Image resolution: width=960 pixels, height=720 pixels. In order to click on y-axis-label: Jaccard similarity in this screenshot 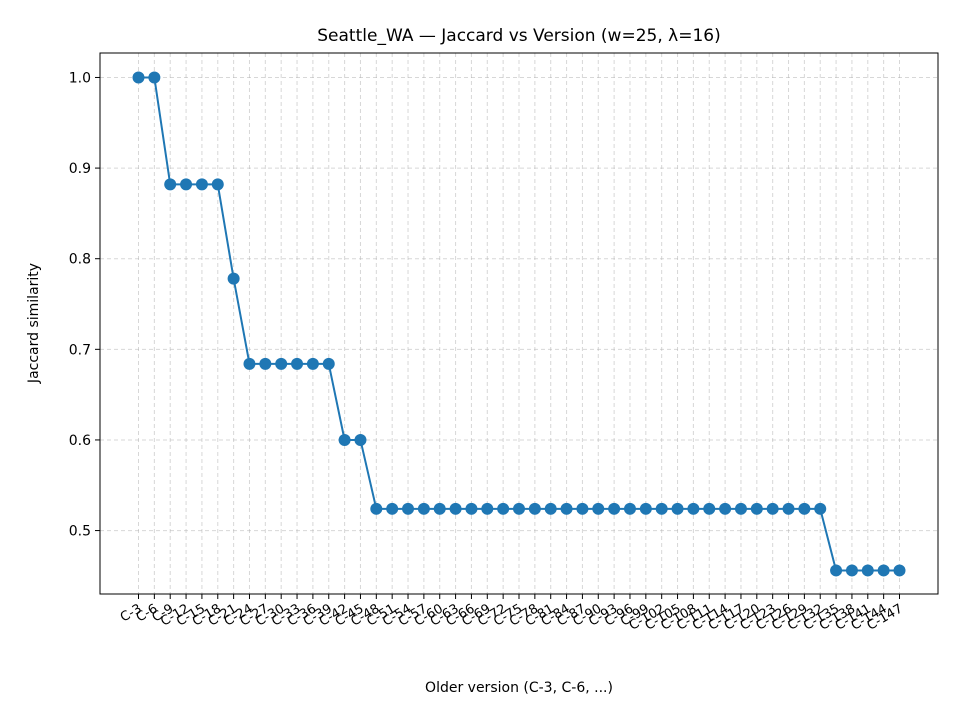, I will do `click(34, 323)`.